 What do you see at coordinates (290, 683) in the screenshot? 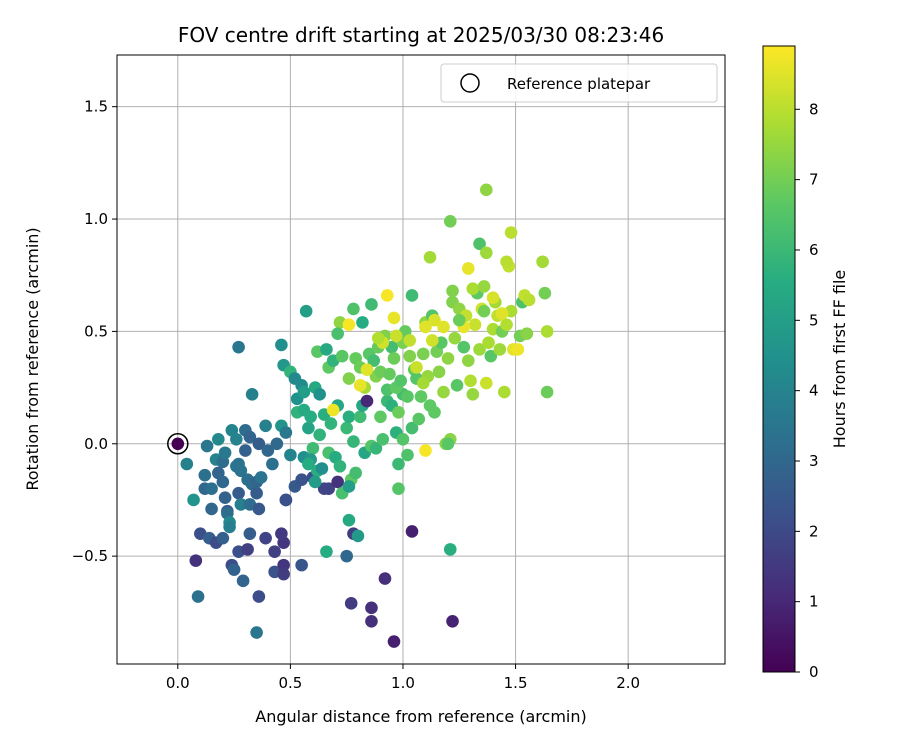
I see `x-tick-label: 0.5` at bounding box center [290, 683].